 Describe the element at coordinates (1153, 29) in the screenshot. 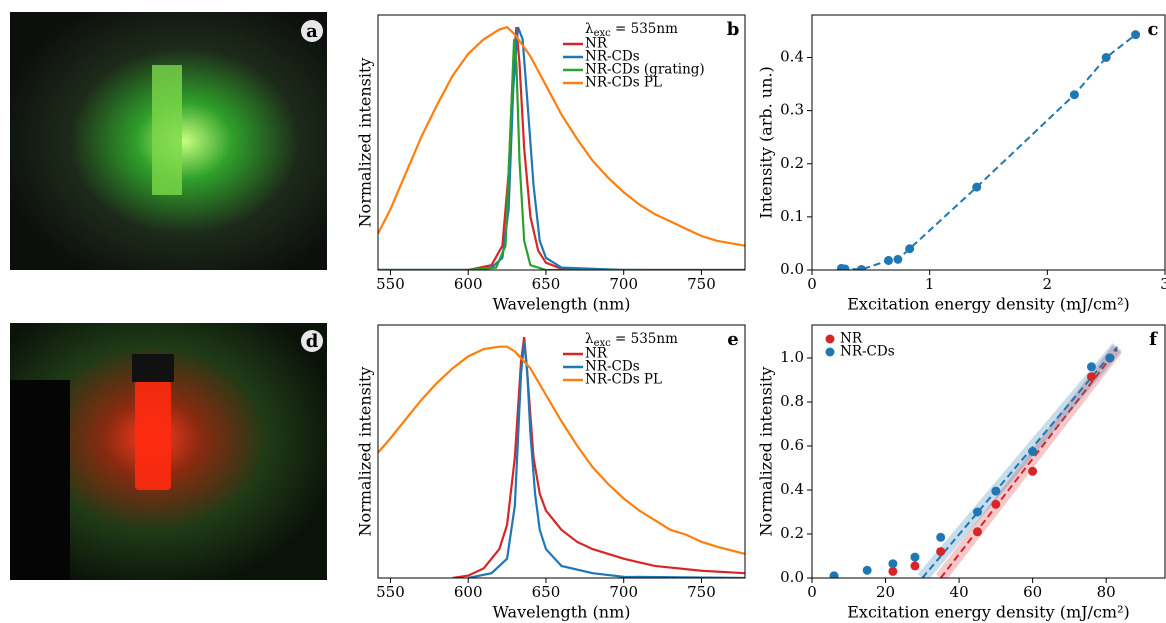

I see `panel-label: c` at that location.